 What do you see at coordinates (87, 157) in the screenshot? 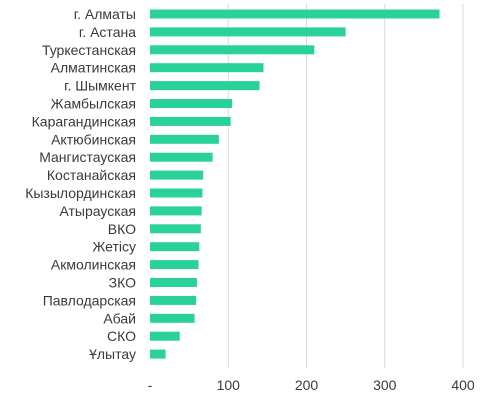
I see `category-label-8: Мангистауская` at bounding box center [87, 157].